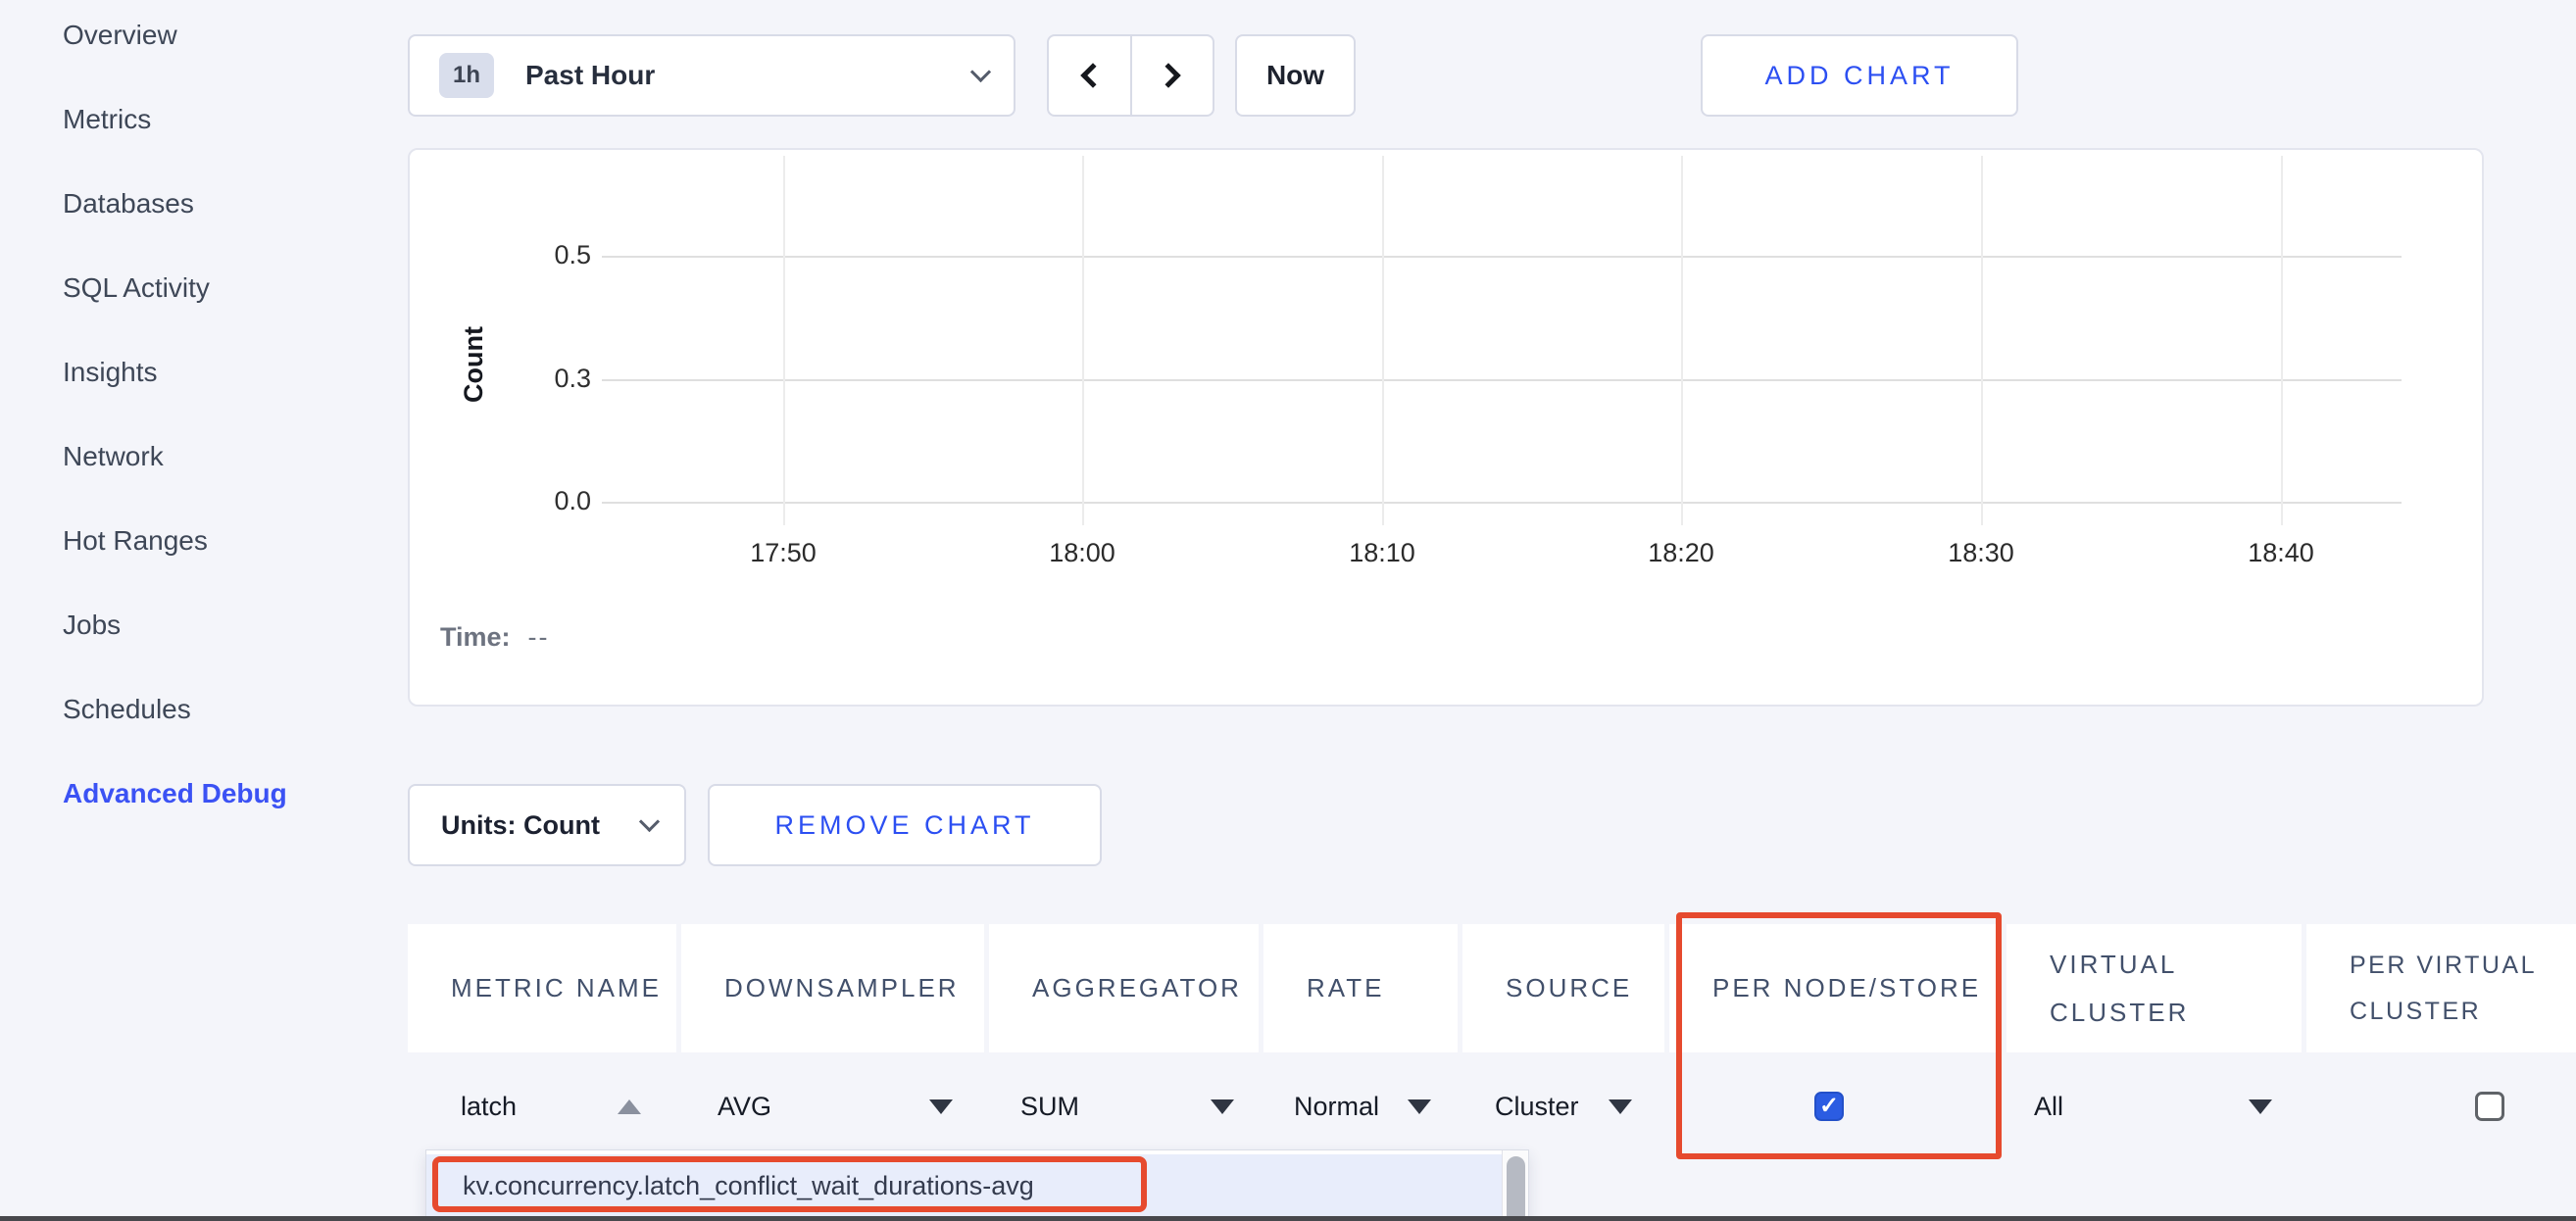  I want to click on y-tick-label: 0.0, so click(572, 500).